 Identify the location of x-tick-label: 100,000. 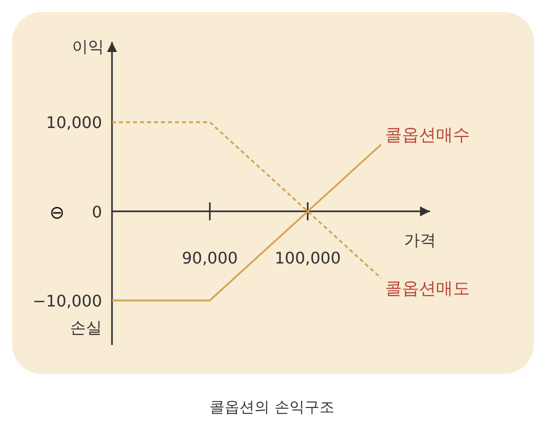
(307, 258).